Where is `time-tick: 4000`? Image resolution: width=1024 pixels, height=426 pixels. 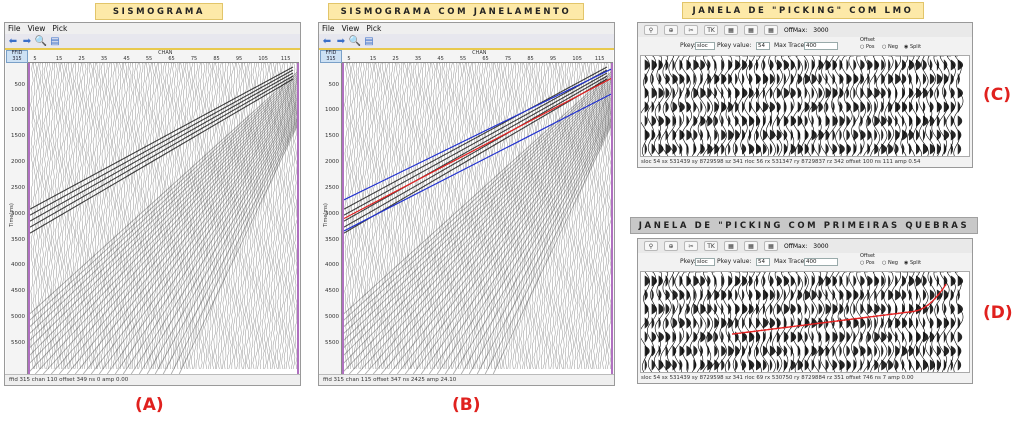 time-tick: 4000 is located at coordinates (332, 265).